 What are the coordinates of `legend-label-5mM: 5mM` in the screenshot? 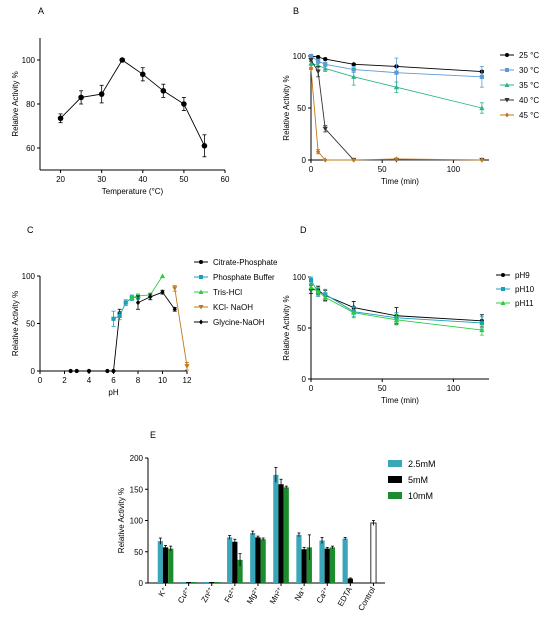 It's located at (418, 480).